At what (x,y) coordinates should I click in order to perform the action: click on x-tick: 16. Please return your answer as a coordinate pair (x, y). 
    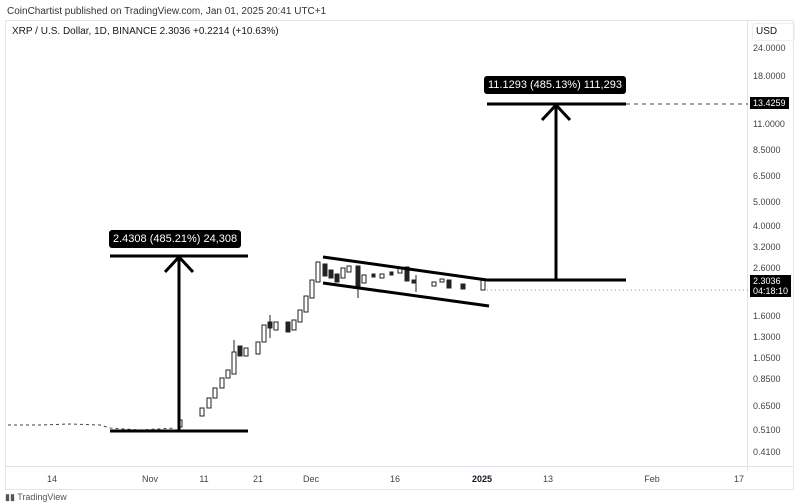
    Looking at the image, I should click on (395, 479).